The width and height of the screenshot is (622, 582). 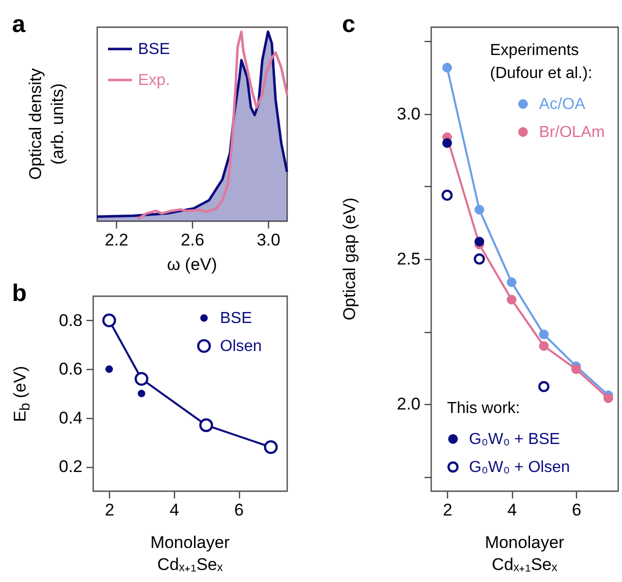 What do you see at coordinates (349, 24) in the screenshot?
I see `chart-title: c` at bounding box center [349, 24].